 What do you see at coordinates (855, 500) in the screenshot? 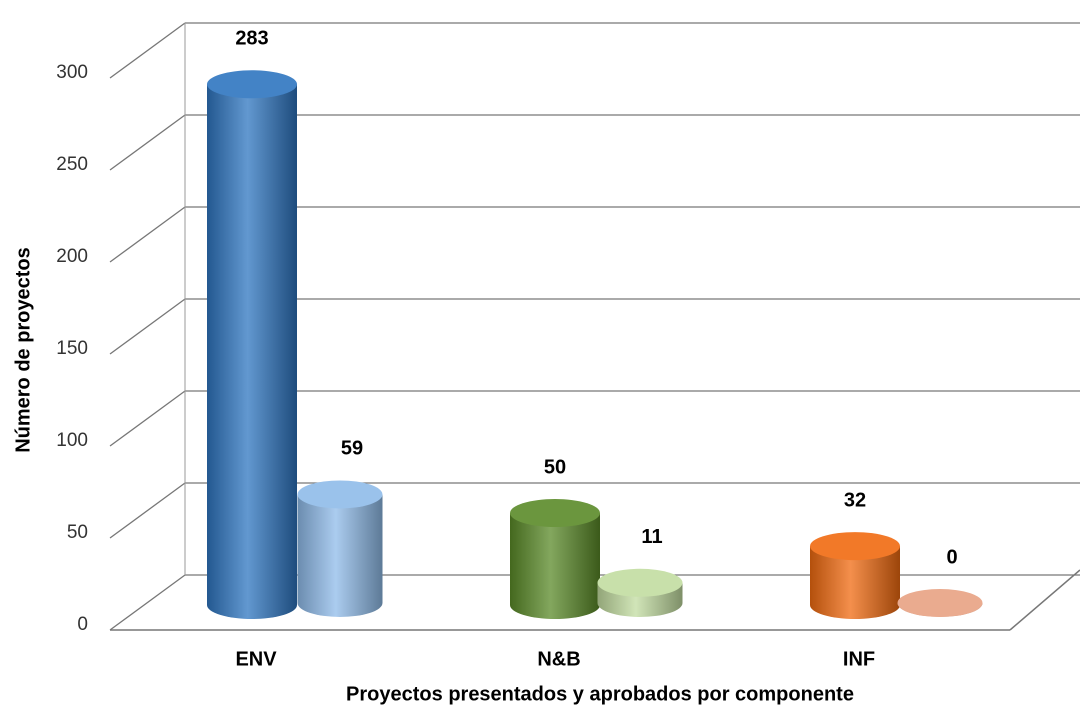
I see `data-label: 32` at bounding box center [855, 500].